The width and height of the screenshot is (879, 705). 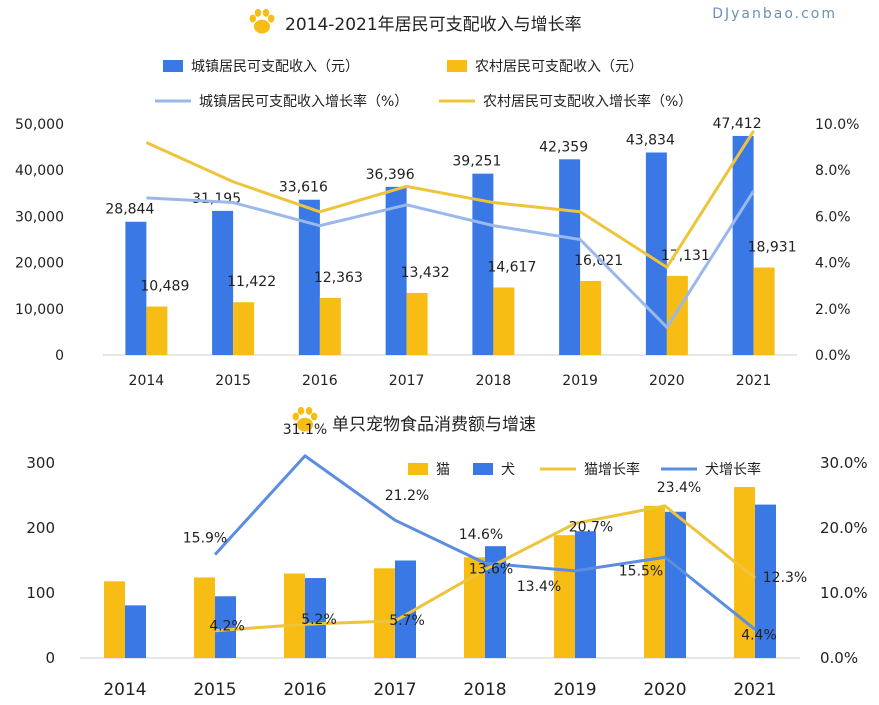 I want to click on rural-income-label: 12,363, so click(x=338, y=278).